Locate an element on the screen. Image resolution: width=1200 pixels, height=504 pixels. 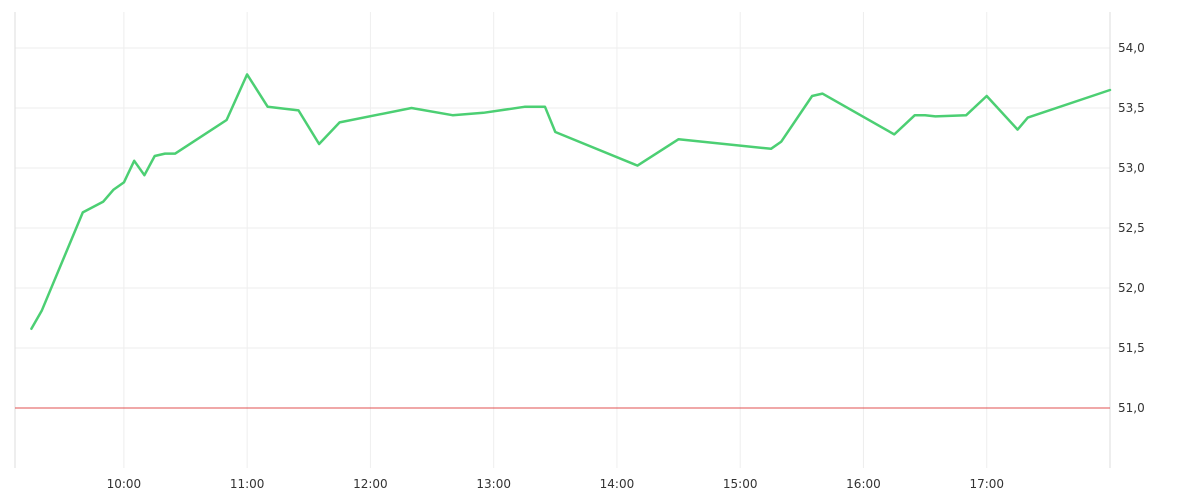
y-tick-label: 54,0 is located at coordinates (1131, 48).